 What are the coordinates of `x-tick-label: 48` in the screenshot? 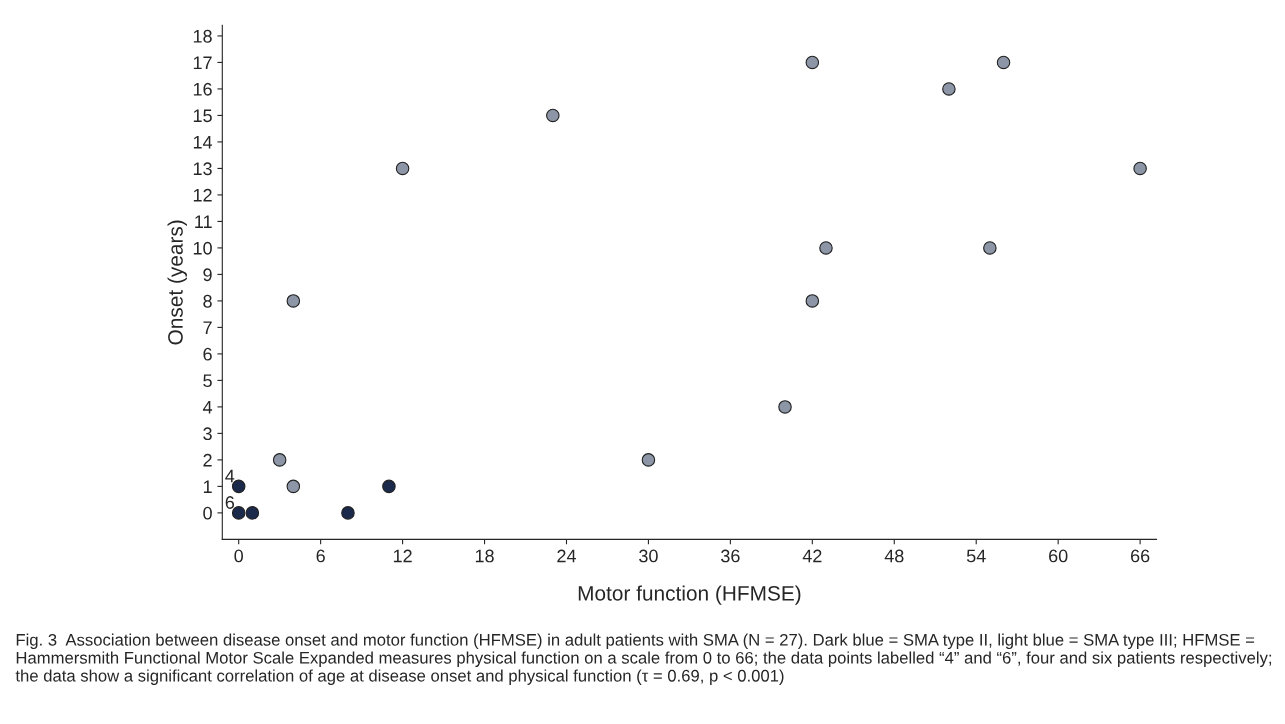 It's located at (894, 556).